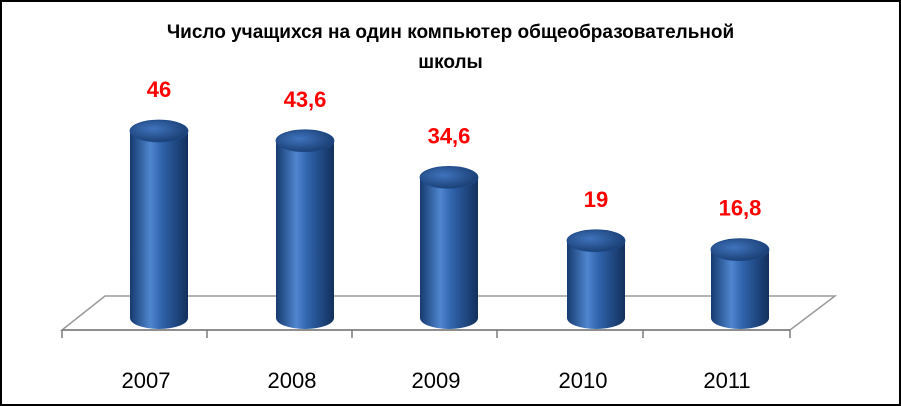 Image resolution: width=901 pixels, height=406 pixels. I want to click on data-label: 43,6, so click(305, 99).